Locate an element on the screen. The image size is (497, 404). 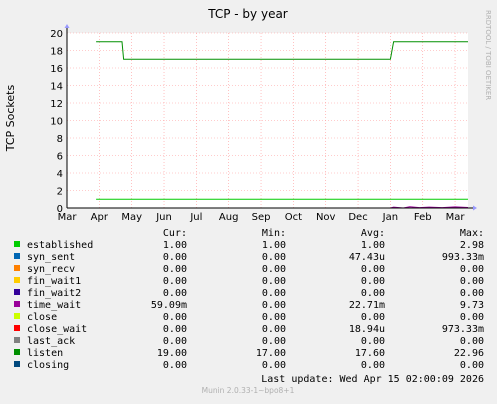
x-tick-label: Jan is located at coordinates (390, 217).